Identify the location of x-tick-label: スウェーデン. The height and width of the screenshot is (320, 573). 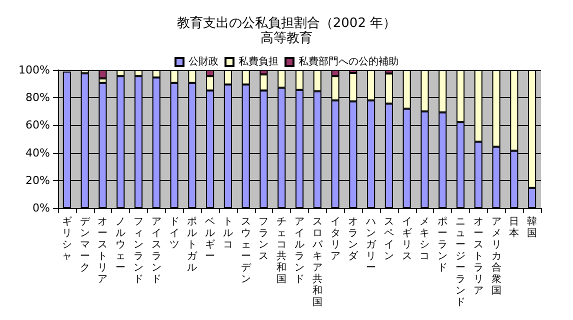
(246, 250).